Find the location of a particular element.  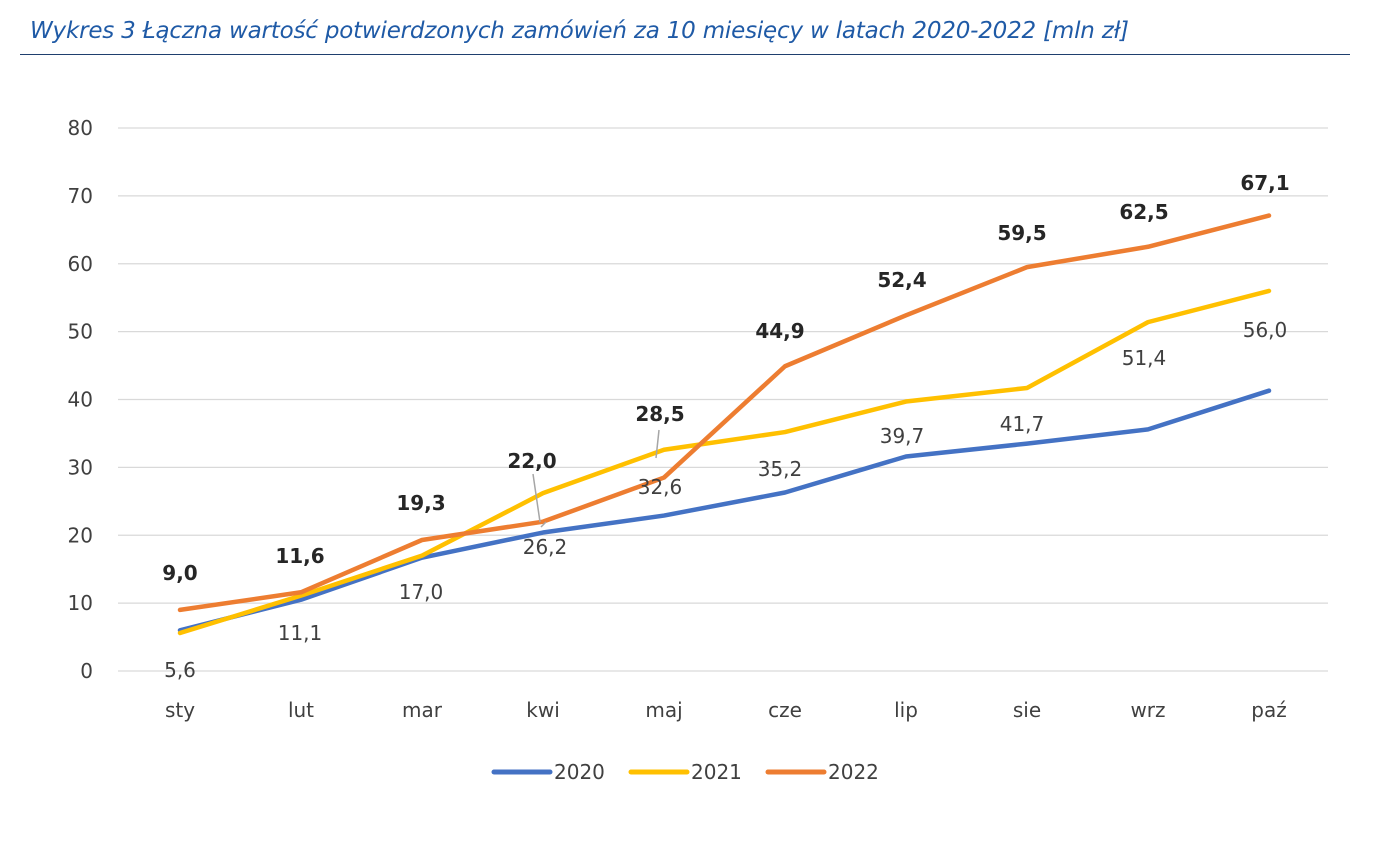

data-label-2022: 67,1 is located at coordinates (1264, 183).